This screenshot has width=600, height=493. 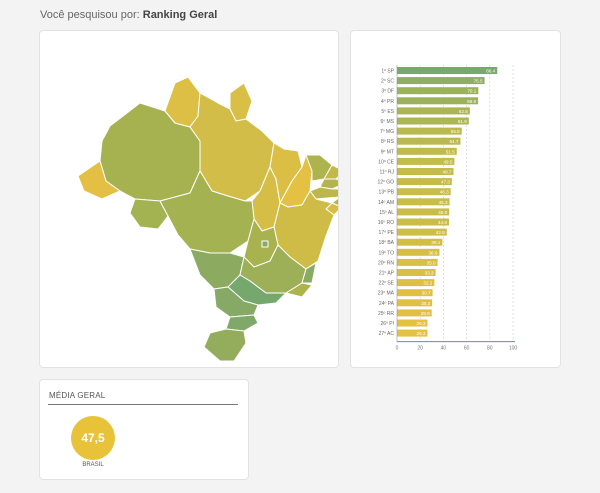 I want to click on value-label: 42.9, so click(x=440, y=232).